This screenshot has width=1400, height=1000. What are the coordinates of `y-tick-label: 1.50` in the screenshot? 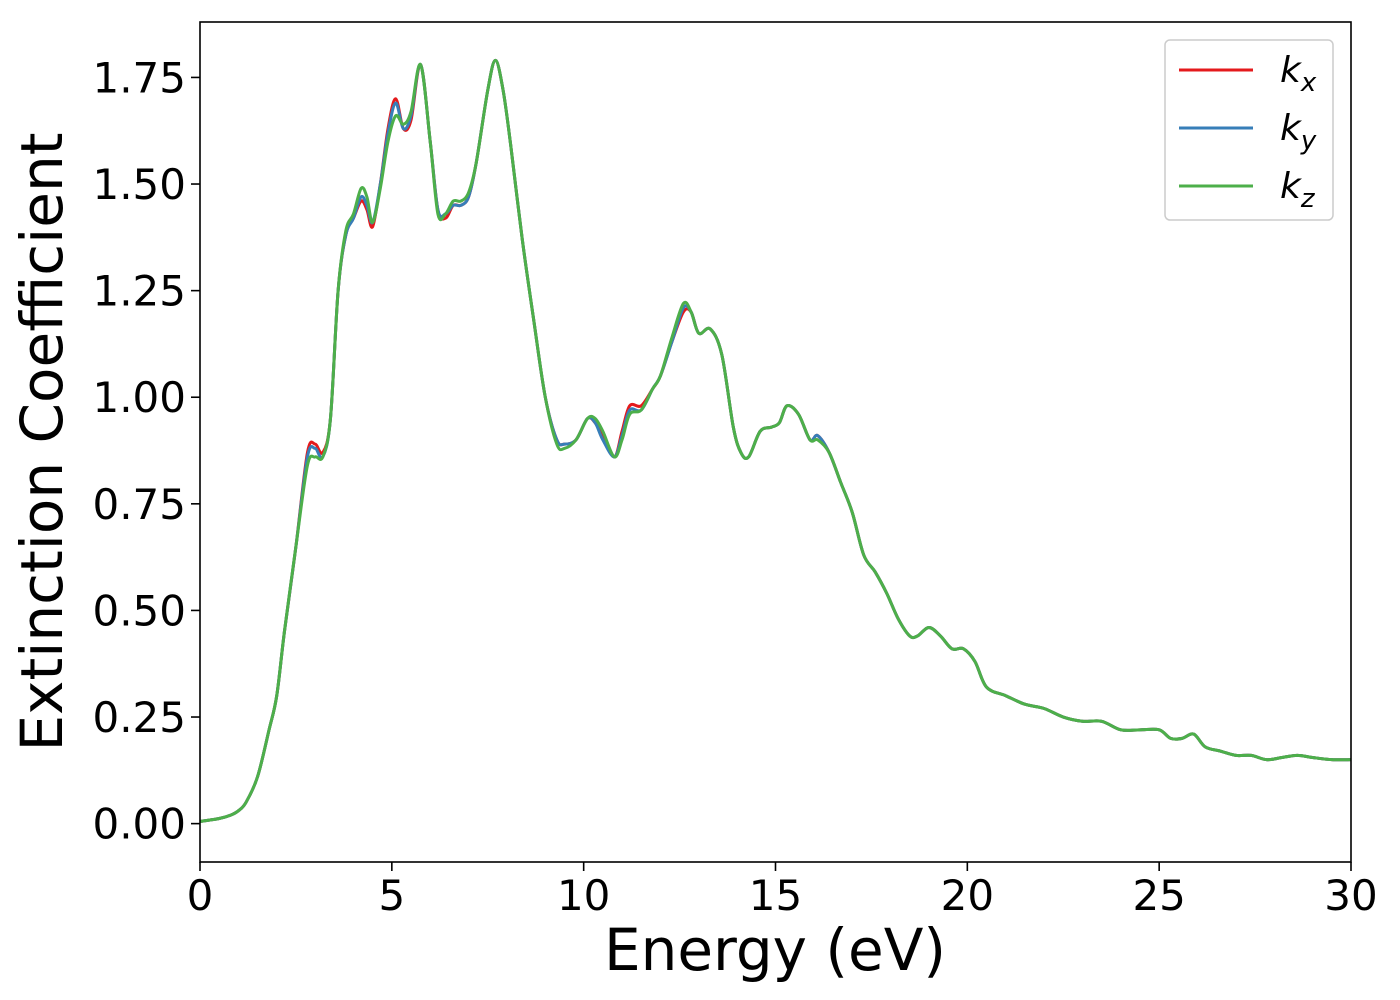 It's located at (139, 184).